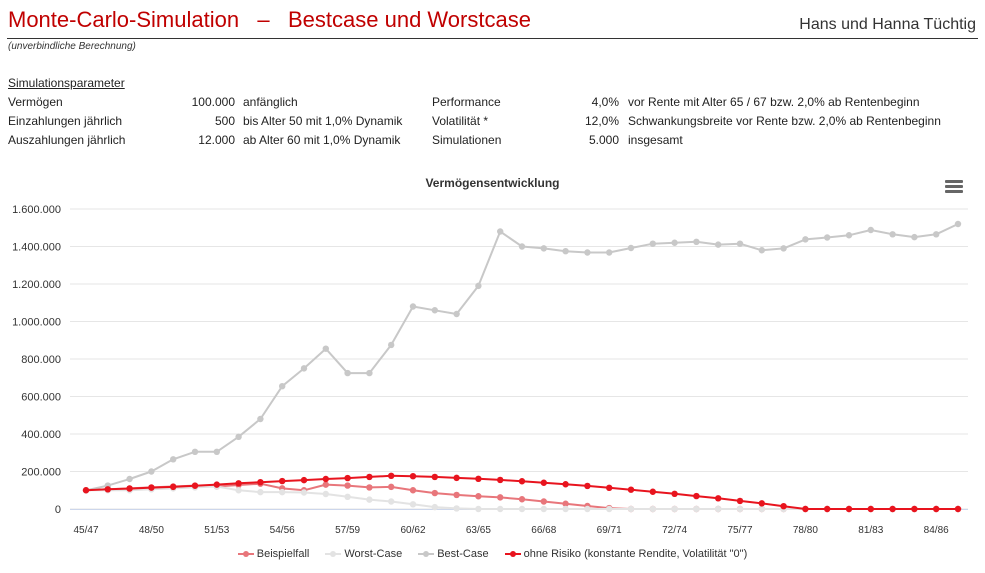 The width and height of the screenshot is (985, 573). Describe the element at coordinates (463, 554) in the screenshot. I see `legend-label: Best-Case` at that location.